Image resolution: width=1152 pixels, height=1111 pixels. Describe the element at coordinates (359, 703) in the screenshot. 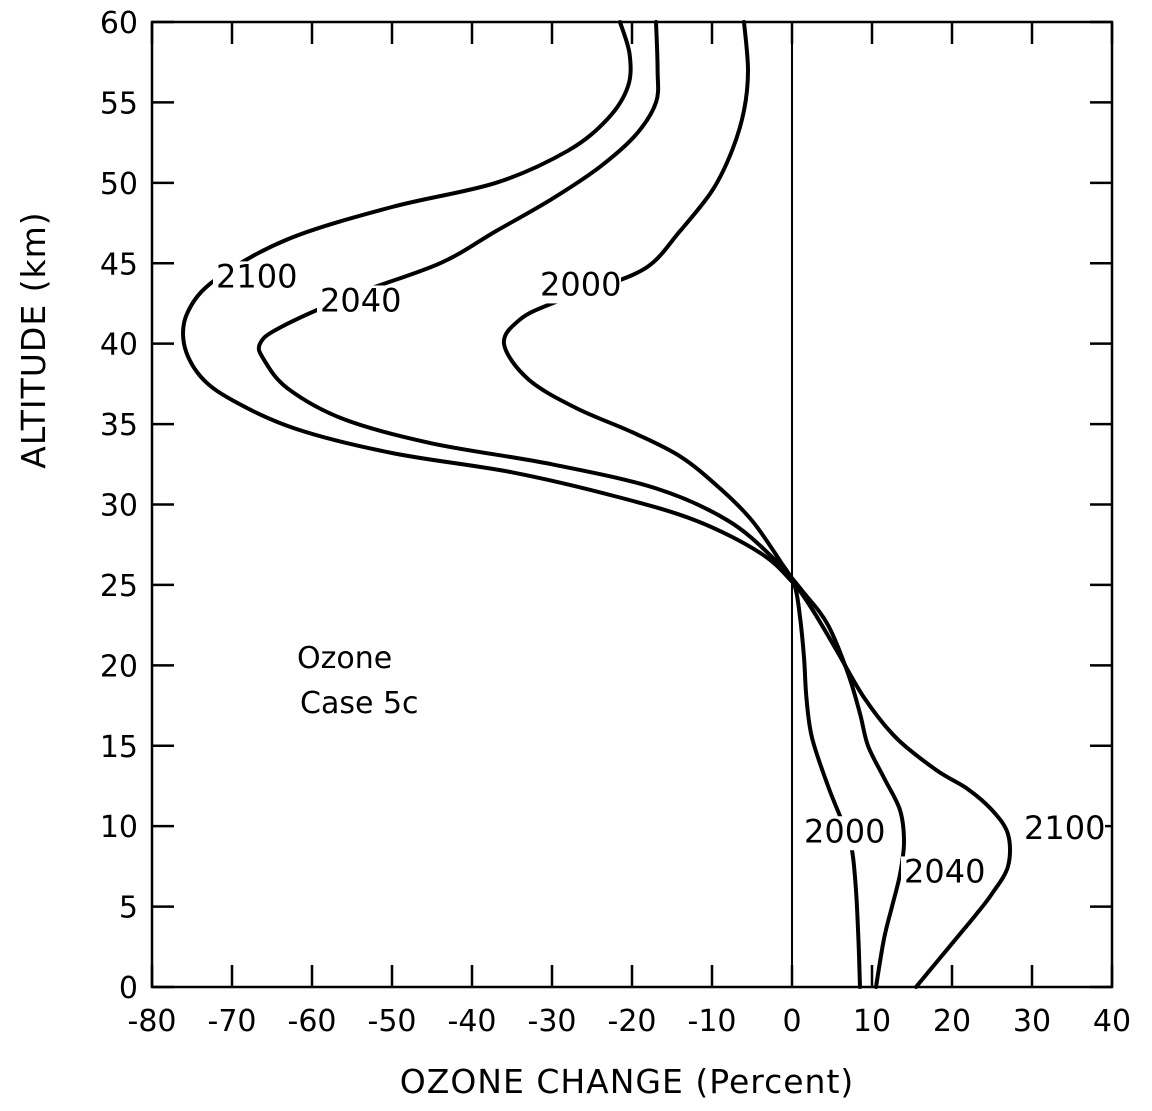

I see `annotation-line-2: Case 5c` at that location.